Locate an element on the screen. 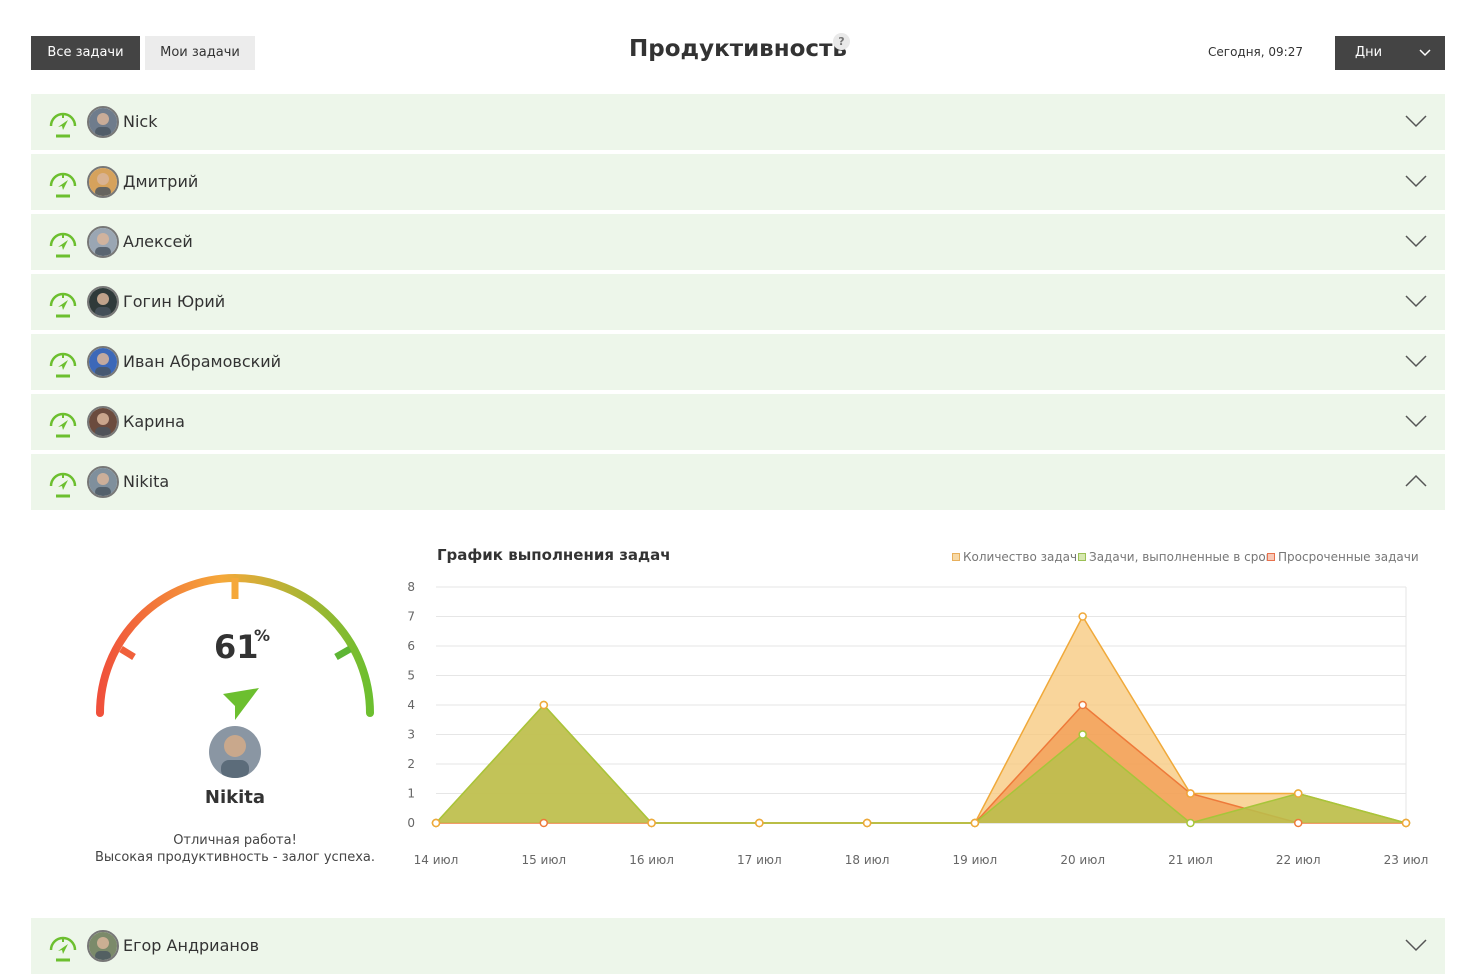 This screenshot has width=1476, height=980. y-tick-label: 3 is located at coordinates (411, 735).